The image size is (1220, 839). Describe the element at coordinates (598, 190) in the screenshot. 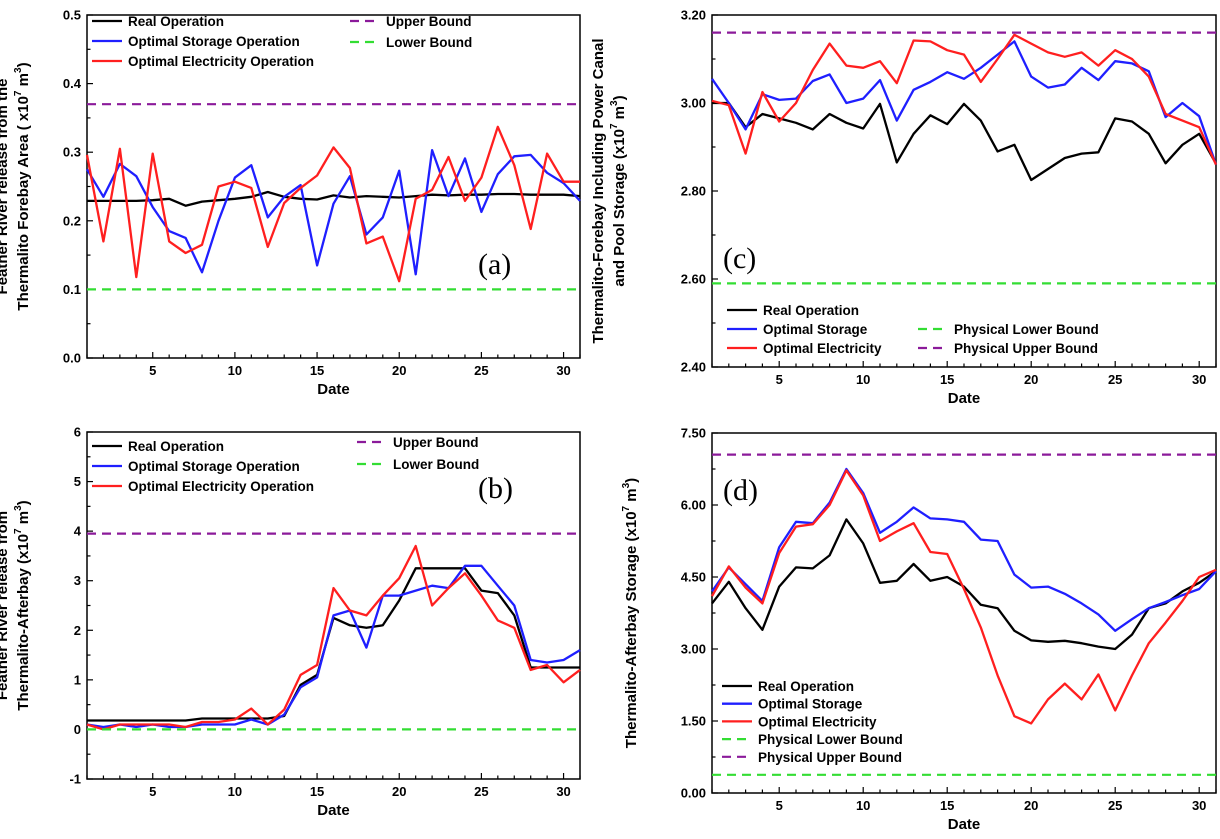

I see `y-axis-label-line: Thermalito-Forebay Including Power Canal` at that location.